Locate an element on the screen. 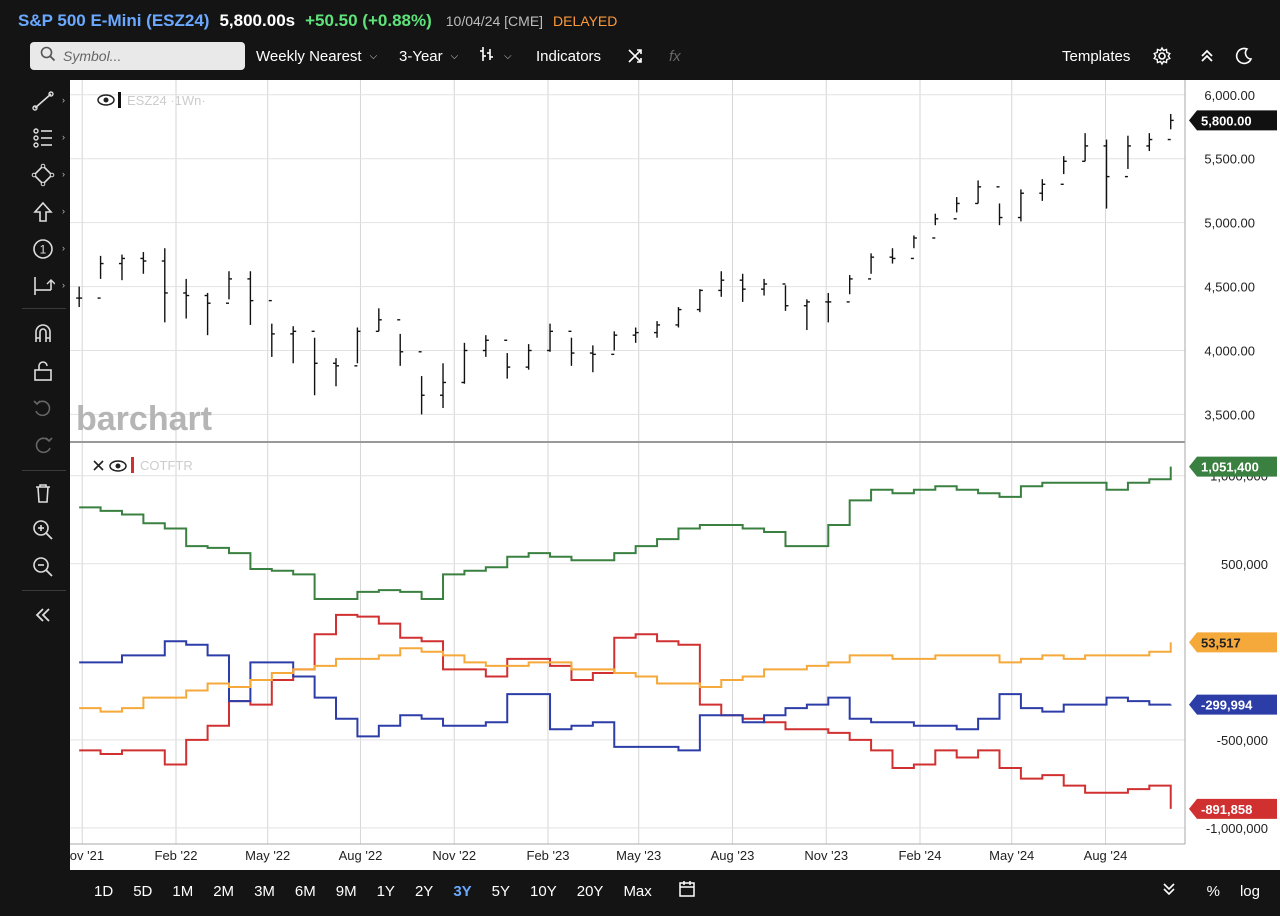 Image resolution: width=1280 pixels, height=916 pixels. period-10y: 10Y is located at coordinates (543, 891).